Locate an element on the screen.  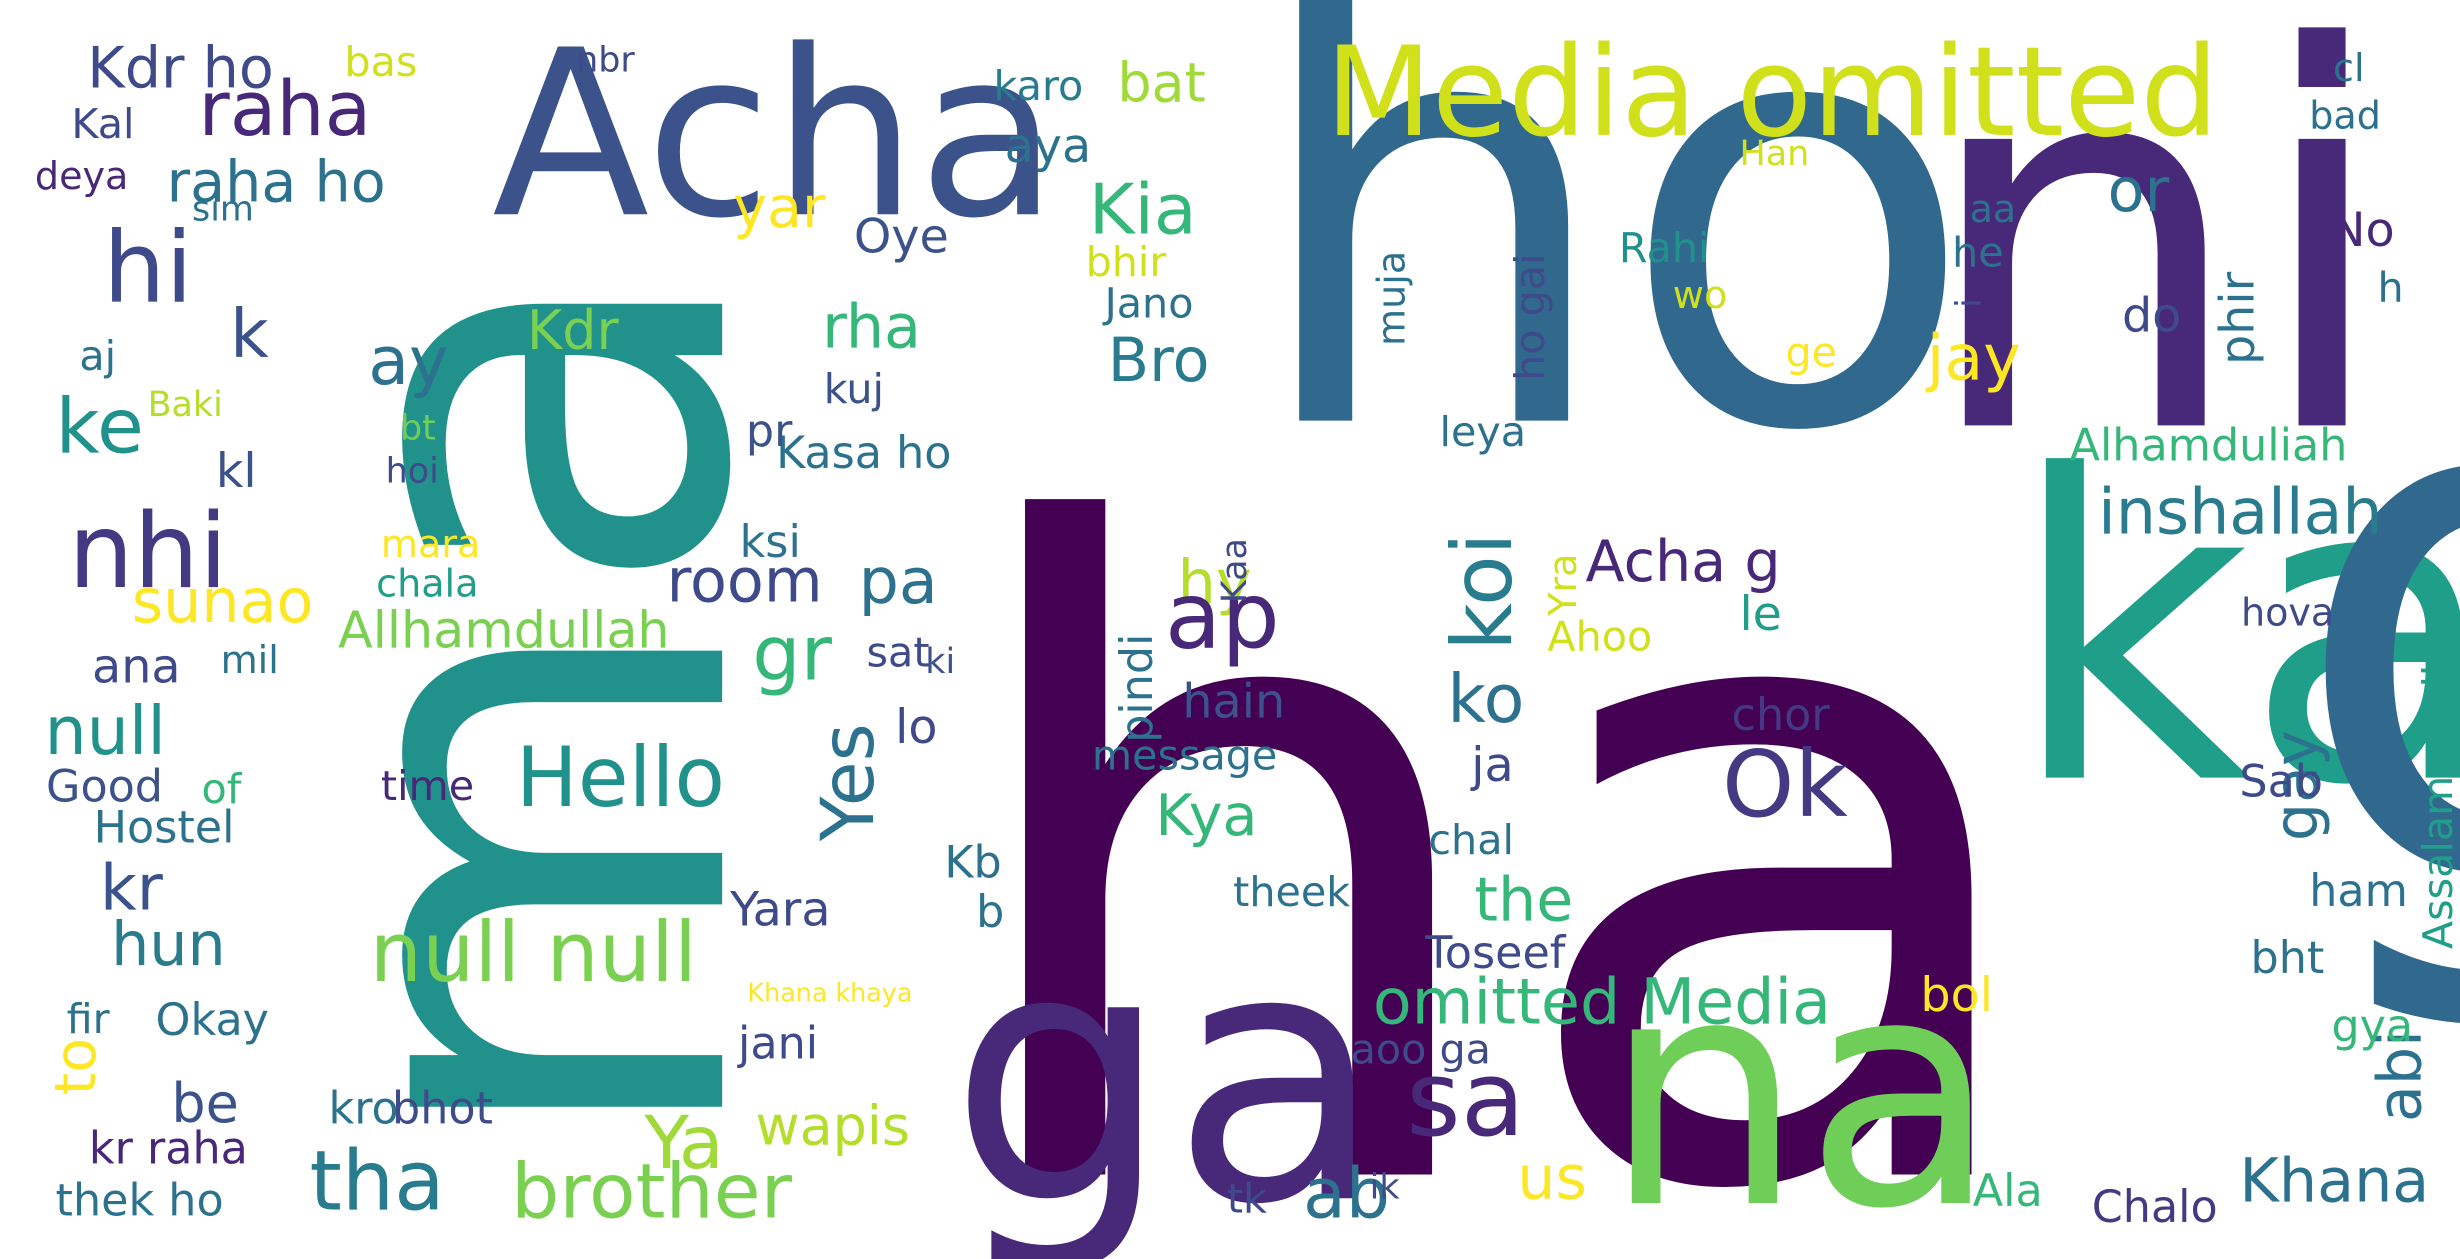
word-oye: Oye is located at coordinates (901, 236).